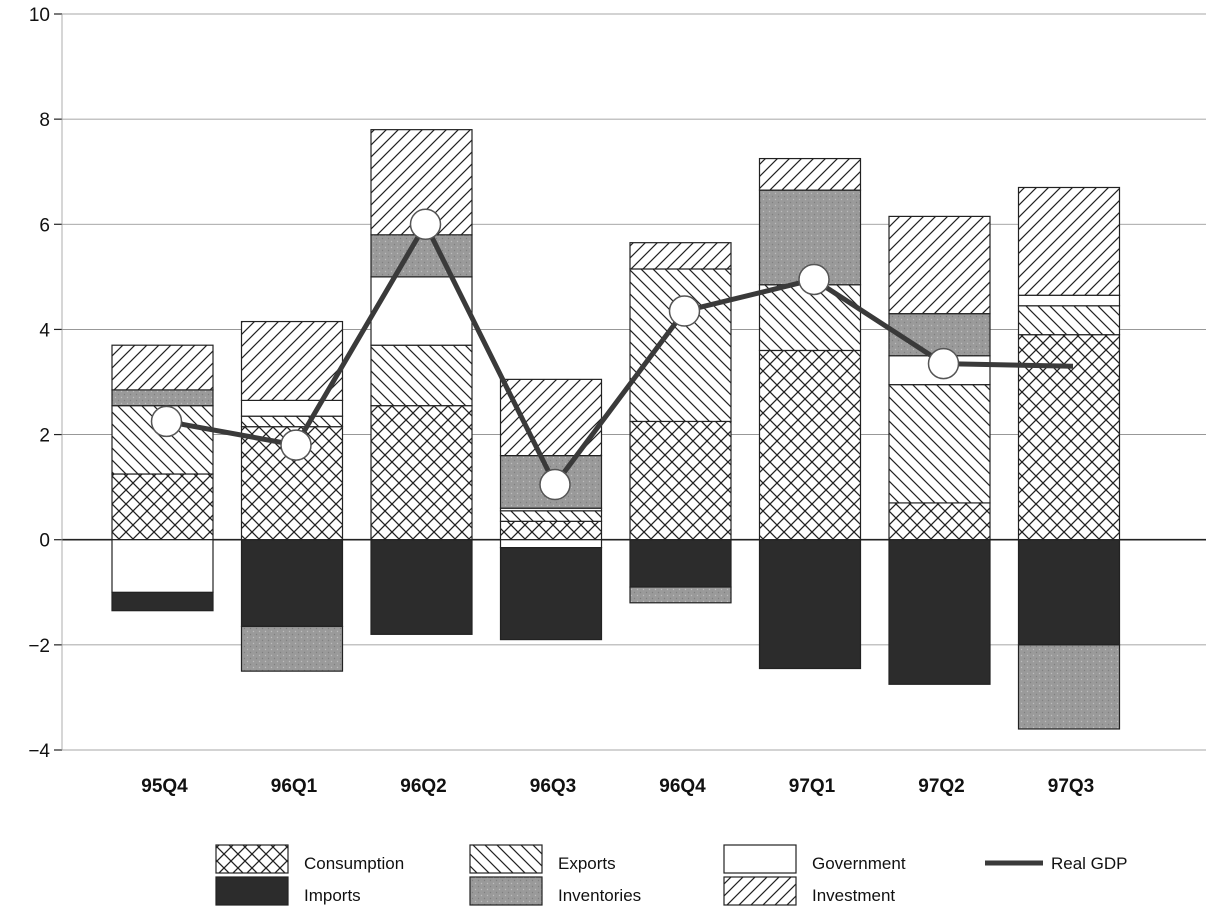 The image size is (1206, 913). I want to click on x-axis-categories: 95Q4 96Q1 96Q2 96Q3 96Q4 97Q1 97Q2 97Q3, so click(617, 786).